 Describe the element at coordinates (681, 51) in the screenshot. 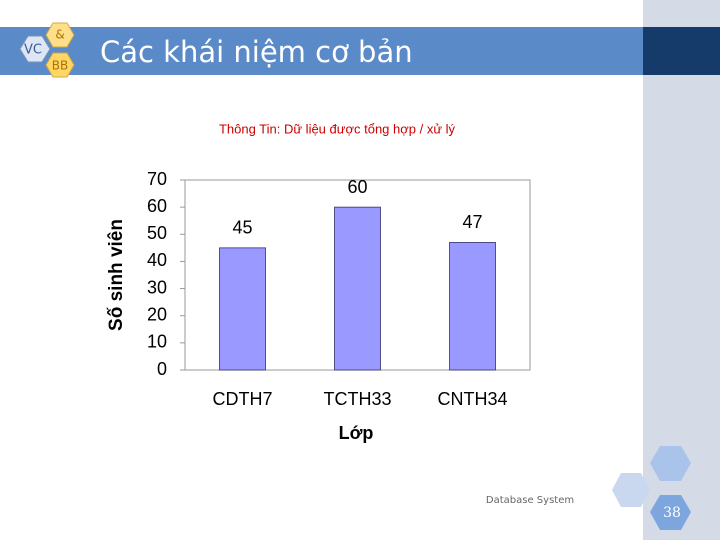

I see `header-block` at that location.